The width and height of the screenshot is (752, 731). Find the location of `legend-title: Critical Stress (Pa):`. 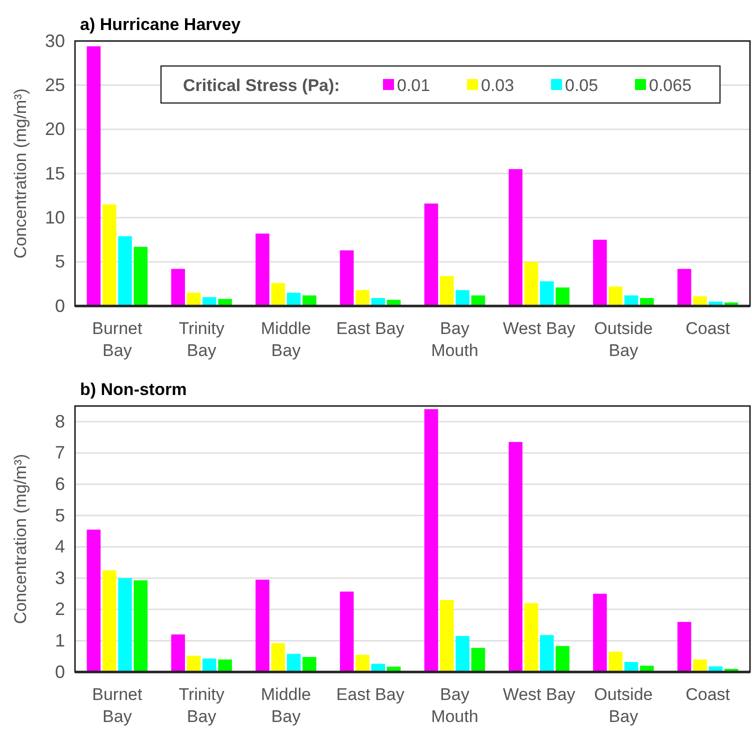

legend-title: Critical Stress (Pa): is located at coordinates (261, 85).